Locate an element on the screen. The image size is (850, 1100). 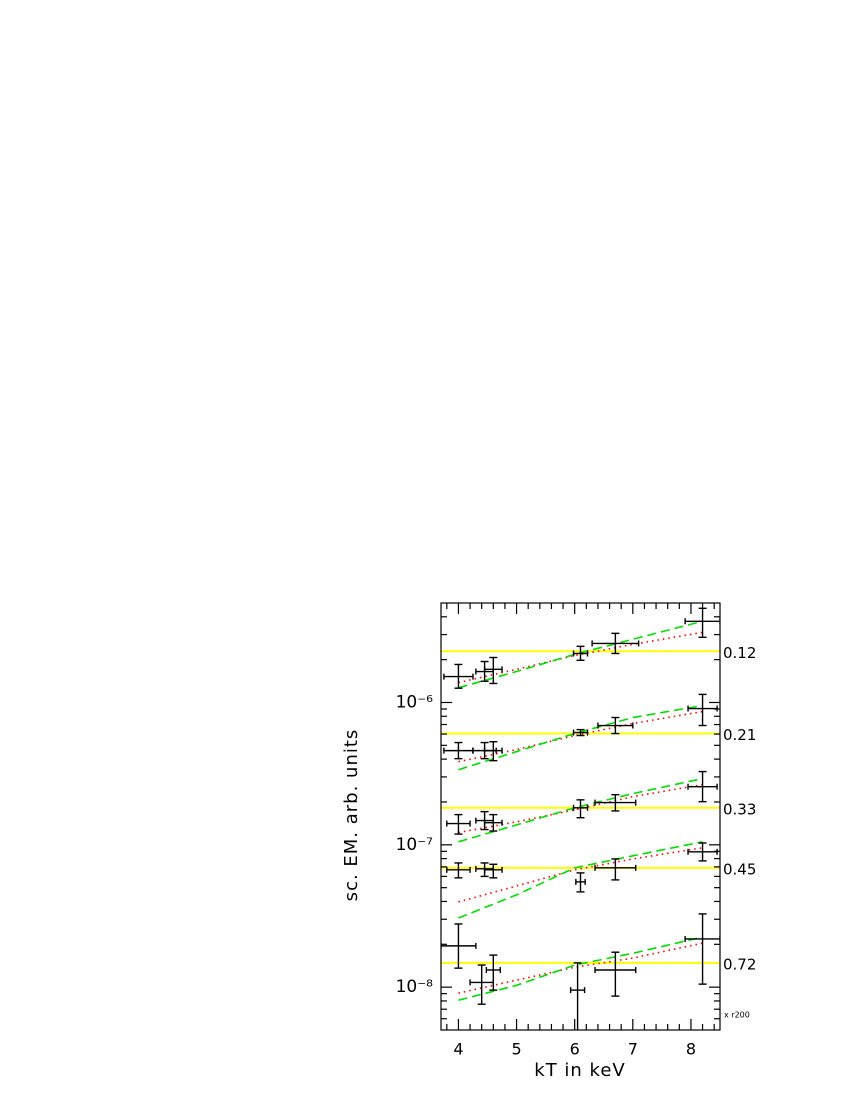
plot-area is located at coordinates (580, 818).